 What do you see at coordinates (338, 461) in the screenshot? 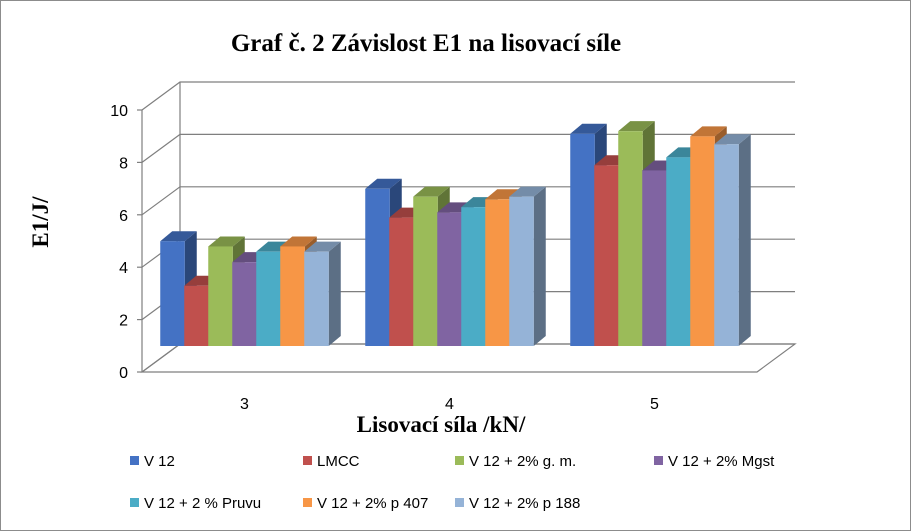
I see `legend-label: LMCC` at bounding box center [338, 461].